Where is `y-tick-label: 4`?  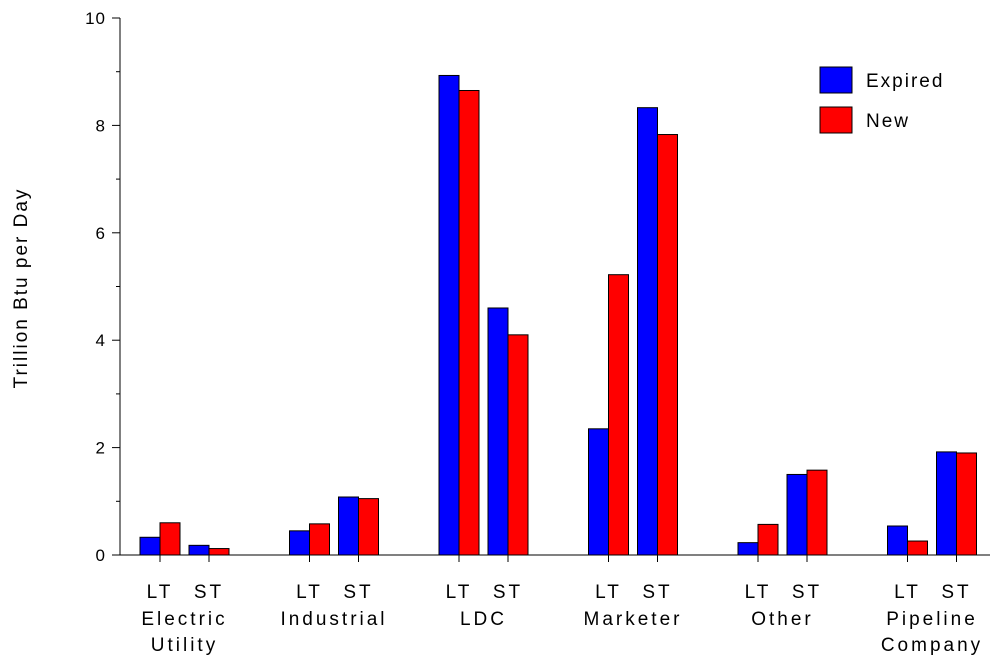 y-tick-label: 4 is located at coordinates (101, 340).